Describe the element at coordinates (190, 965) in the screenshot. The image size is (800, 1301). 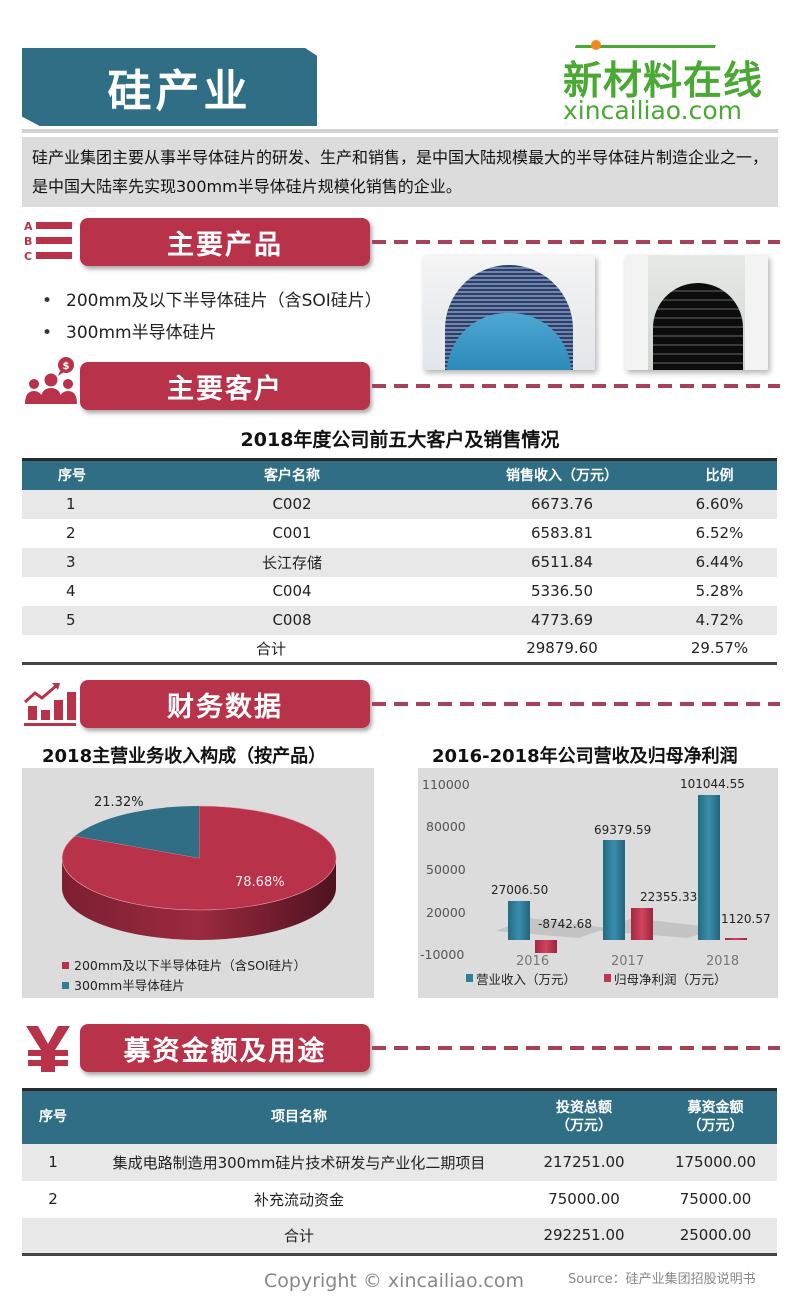
I see `svg-text: 200mm及以下半导体硅片（含SOI硅片）` at that location.